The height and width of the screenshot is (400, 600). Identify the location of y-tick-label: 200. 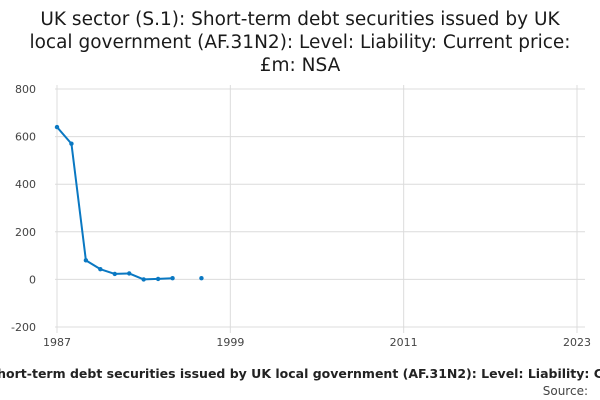
(25, 232).